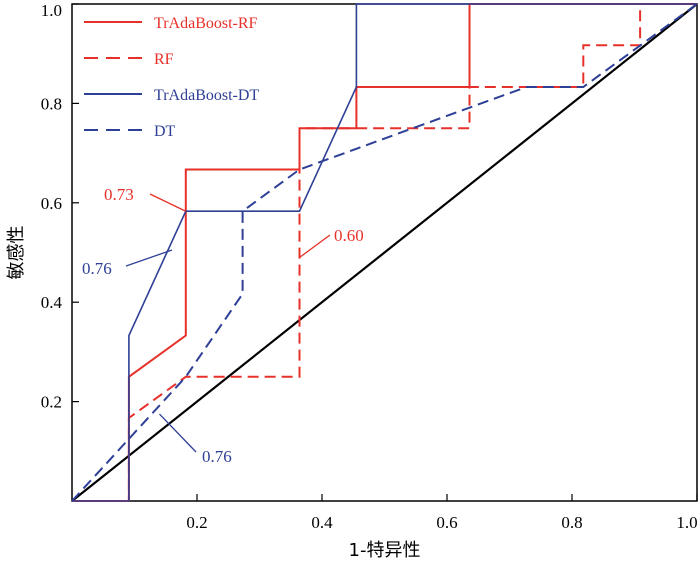 The image size is (700, 564). Describe the element at coordinates (686, 522) in the screenshot. I see `x-tick-label: 1.0` at that location.